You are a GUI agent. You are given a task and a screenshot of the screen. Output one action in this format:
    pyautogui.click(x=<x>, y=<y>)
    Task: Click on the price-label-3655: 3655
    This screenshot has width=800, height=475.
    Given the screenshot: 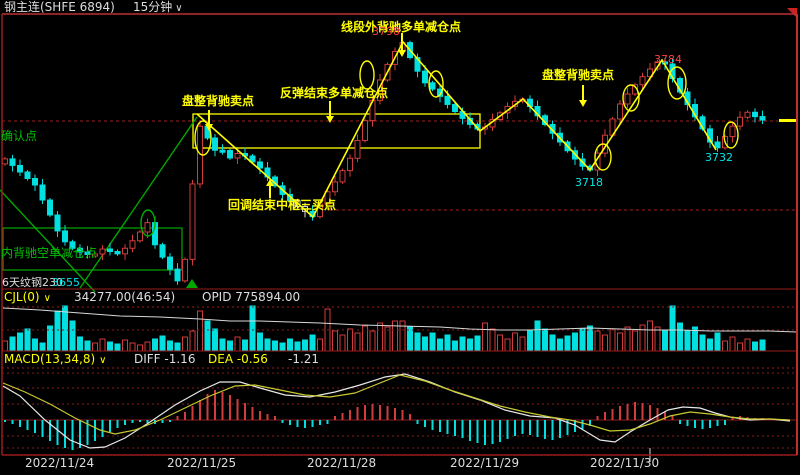 What is the action you would take?
    pyautogui.click(x=66, y=282)
    